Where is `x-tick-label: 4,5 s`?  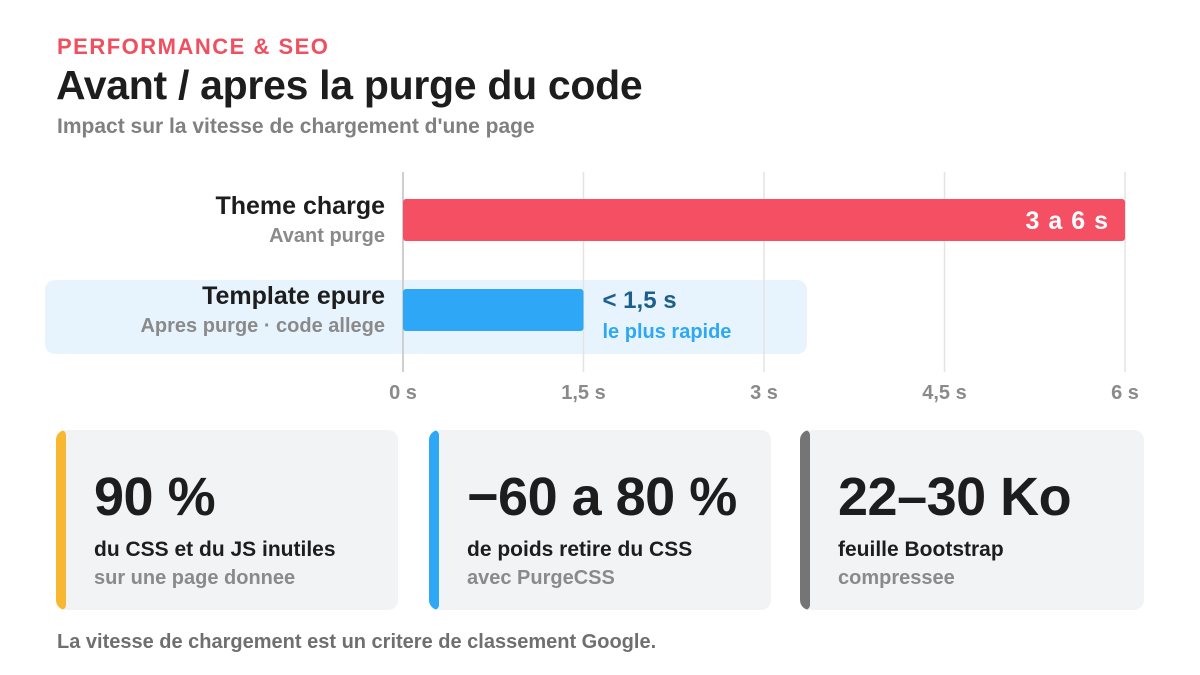 x-tick-label: 4,5 s is located at coordinates (944, 393).